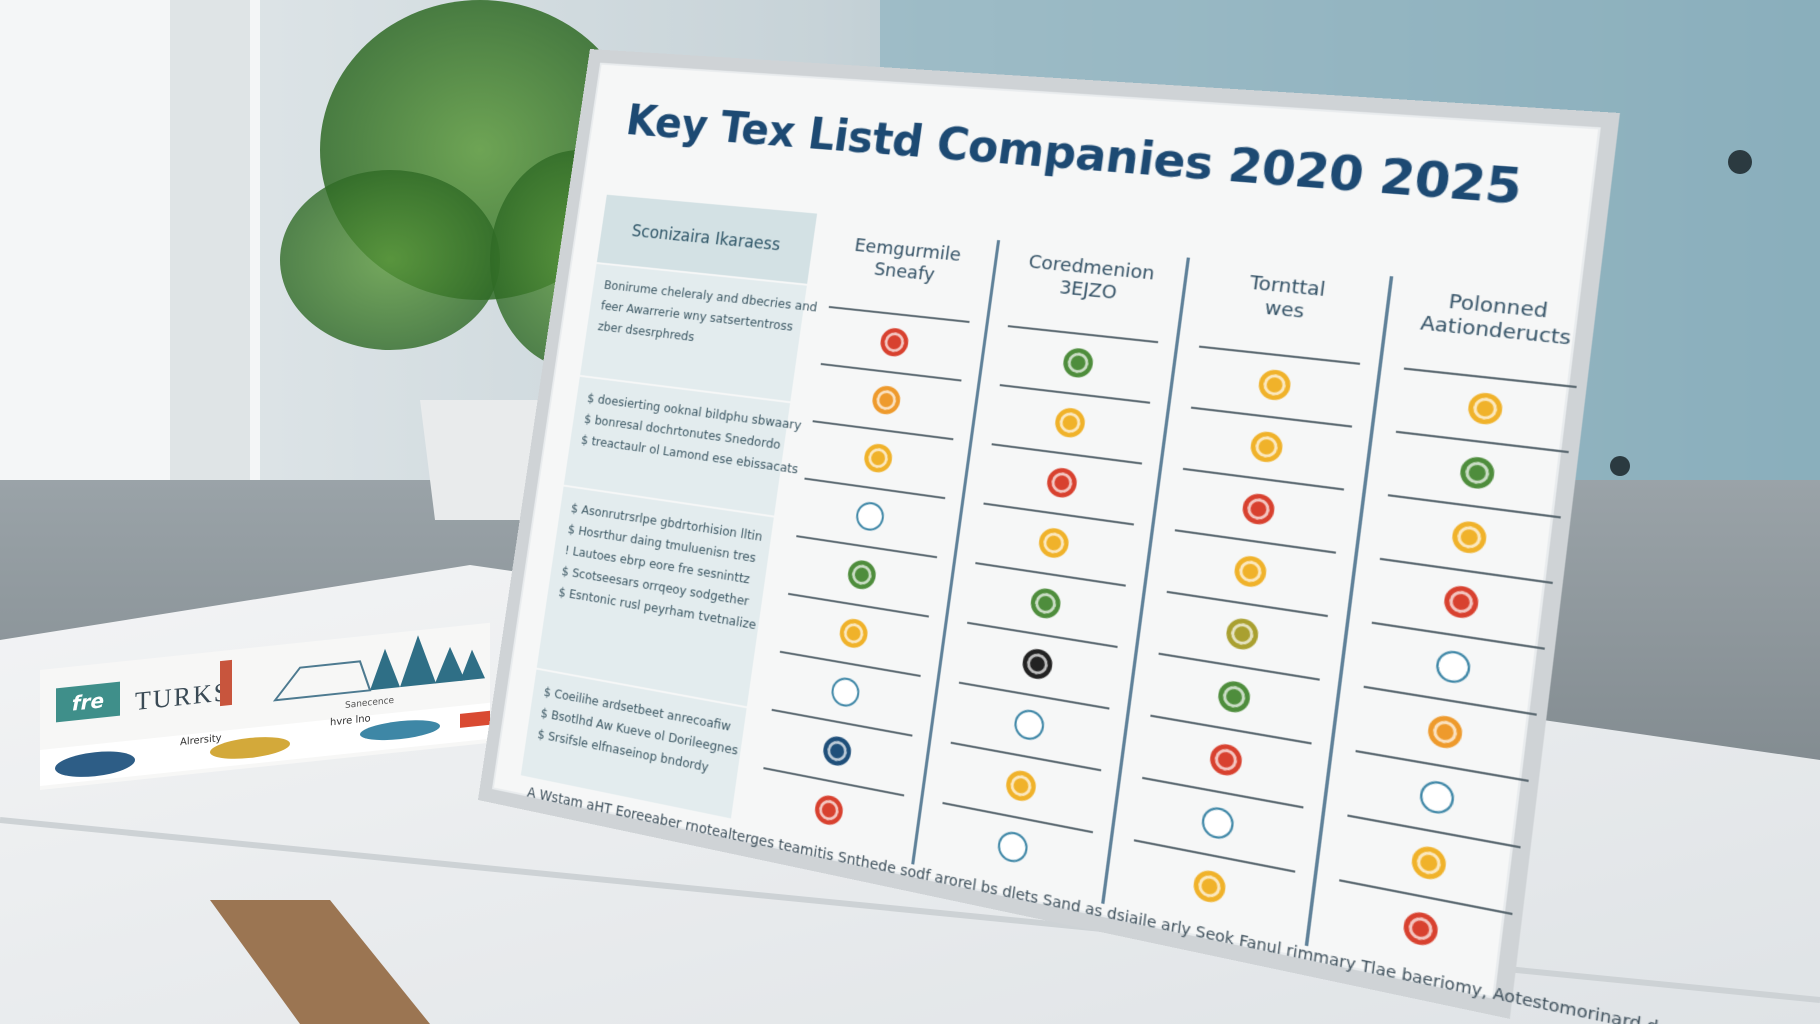 This screenshot has height=1024, width=1820. I want to click on card-label: hvre lno, so click(350, 720).